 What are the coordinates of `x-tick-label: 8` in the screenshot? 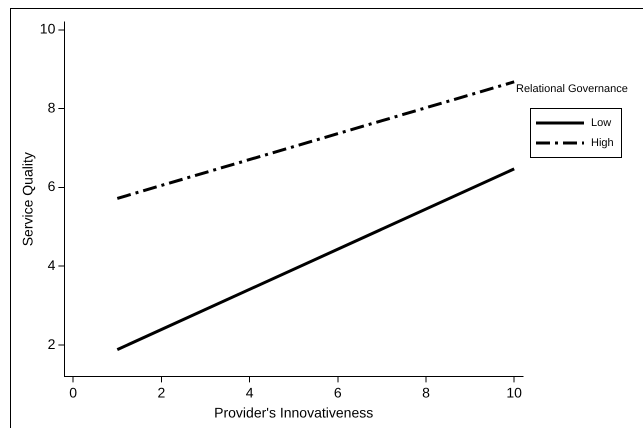 It's located at (426, 392).